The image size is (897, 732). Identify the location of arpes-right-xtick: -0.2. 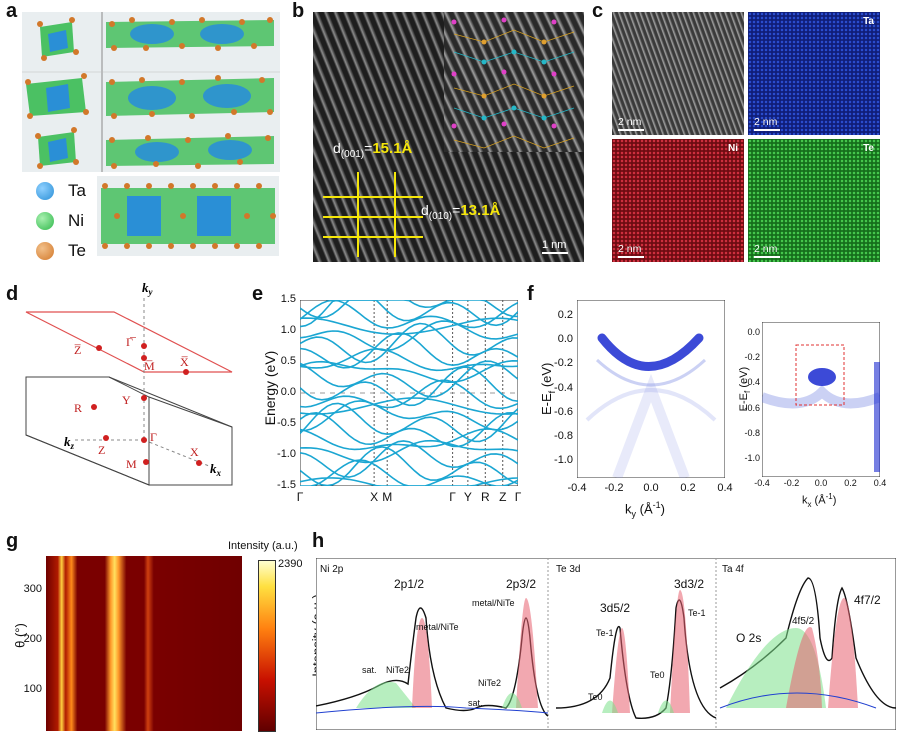
(791, 483).